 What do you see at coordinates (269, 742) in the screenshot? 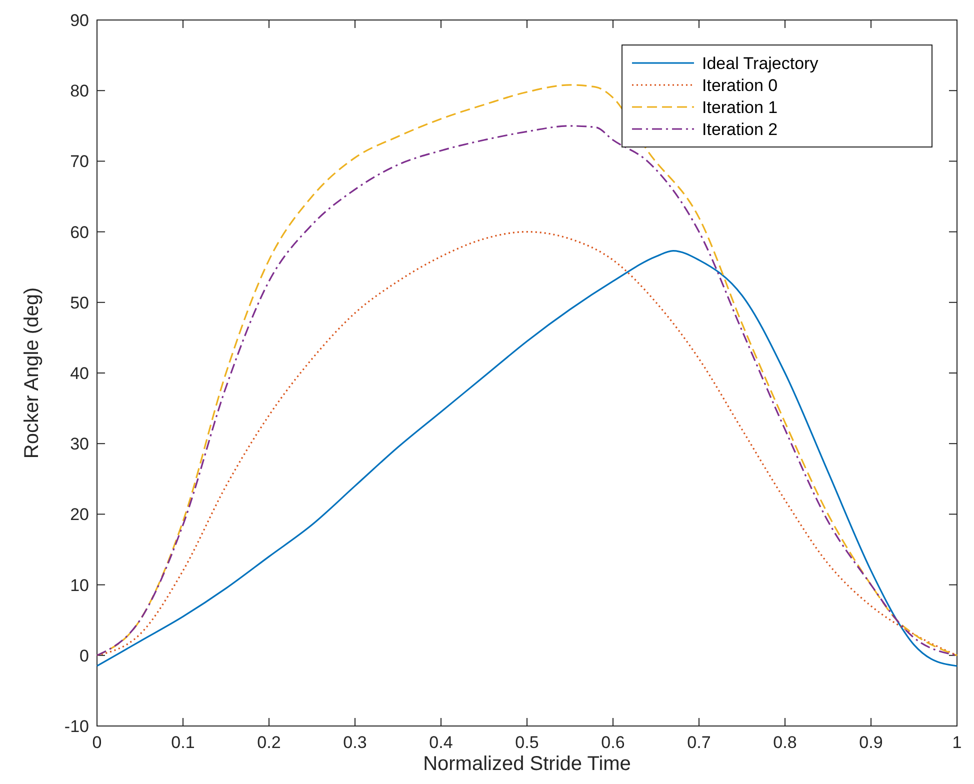
I see `x-tick-label: 0.2` at bounding box center [269, 742].